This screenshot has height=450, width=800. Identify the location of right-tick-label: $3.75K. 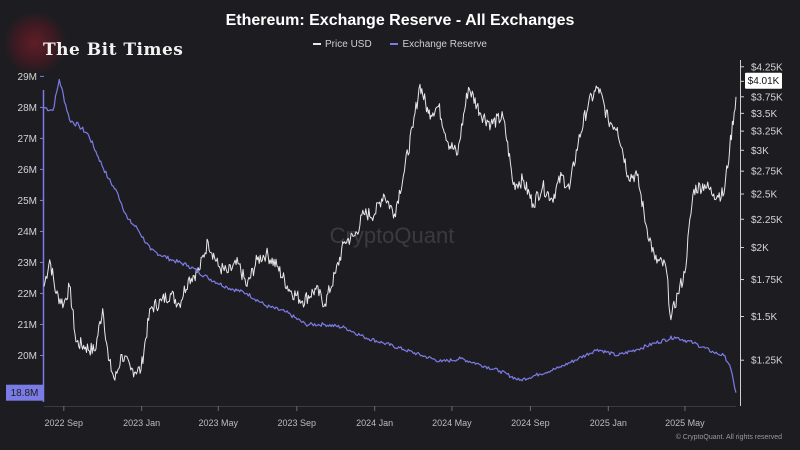
(767, 97).